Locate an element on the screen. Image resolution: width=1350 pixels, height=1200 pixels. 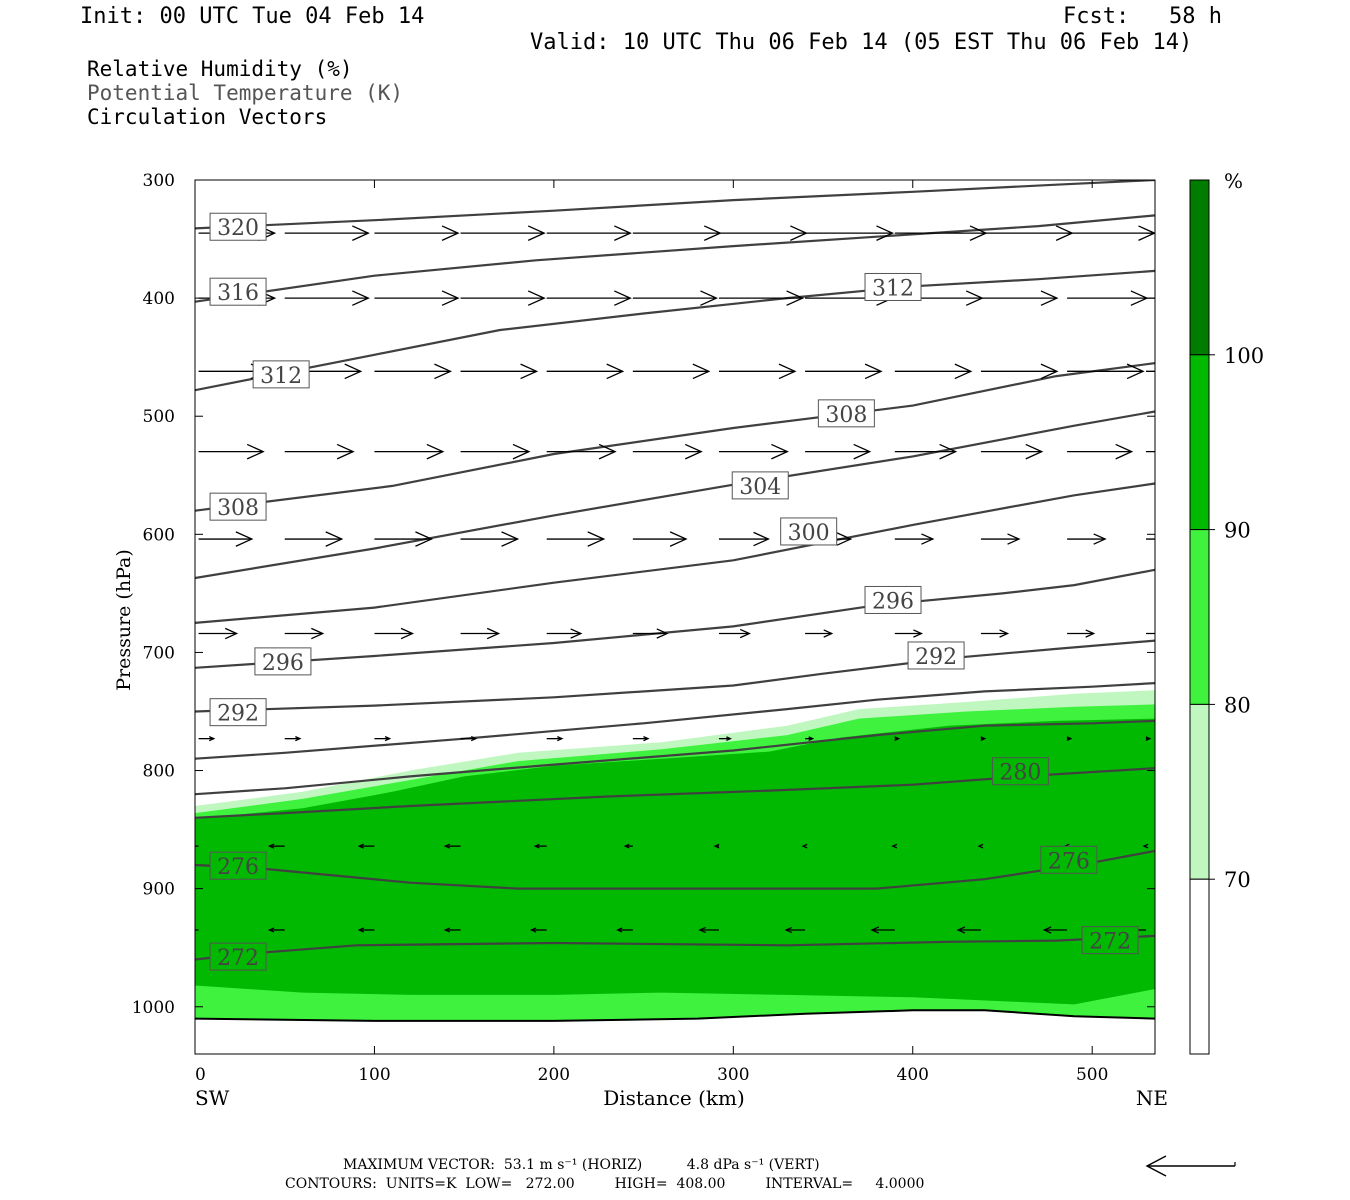
contour-label-text: 280 is located at coordinates (1020, 773).